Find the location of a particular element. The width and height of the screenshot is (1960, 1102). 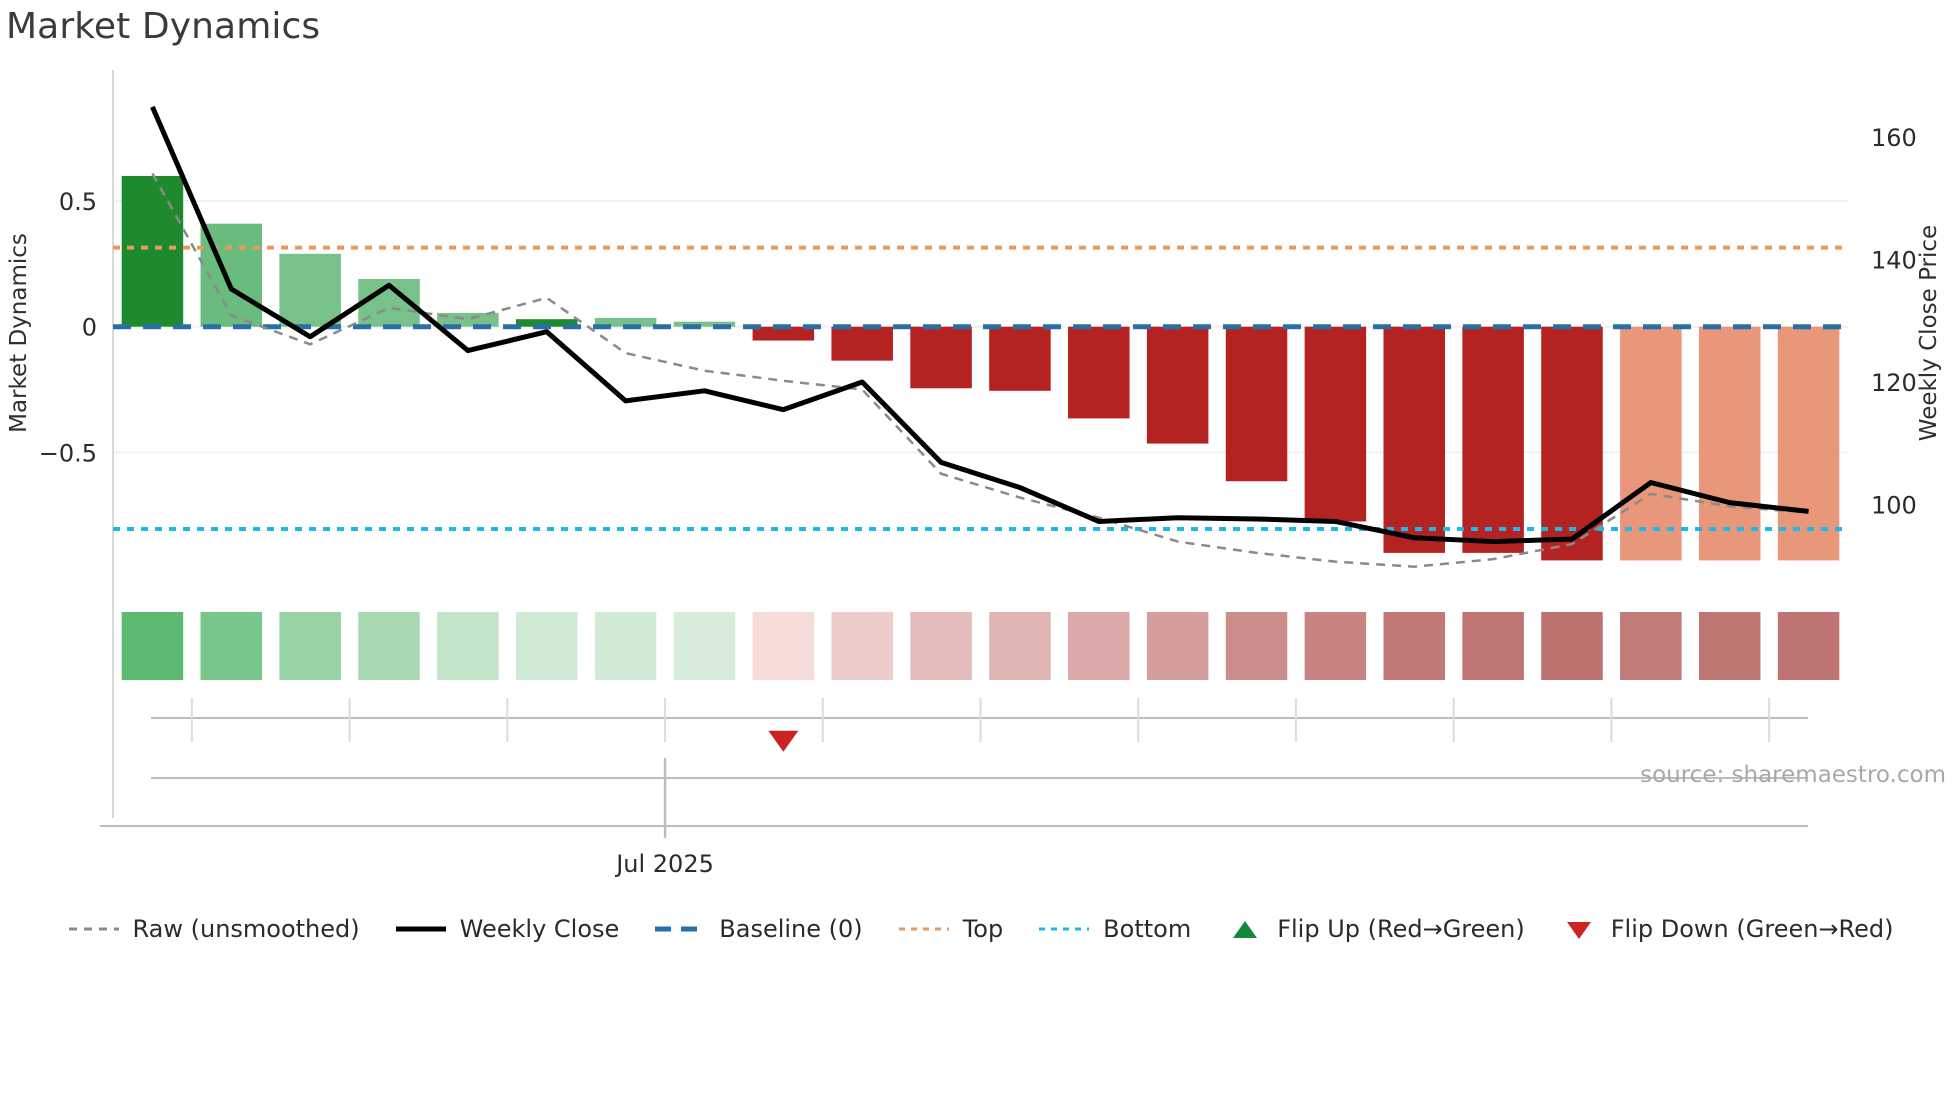

source-note: source: sharemaestro.com is located at coordinates (1793, 775).